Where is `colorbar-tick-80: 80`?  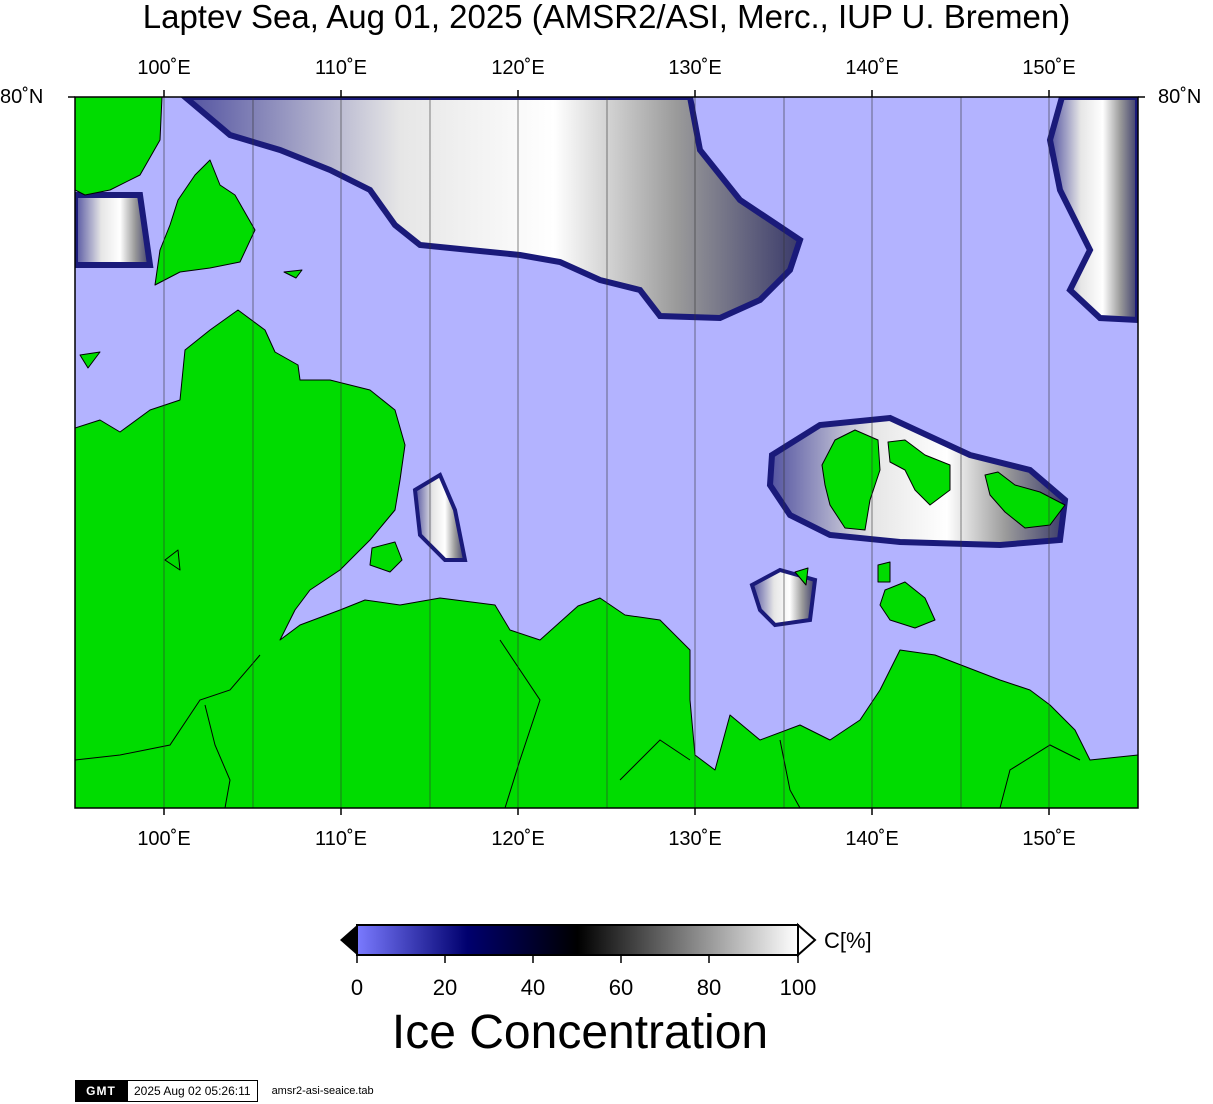 colorbar-tick-80: 80 is located at coordinates (709, 987).